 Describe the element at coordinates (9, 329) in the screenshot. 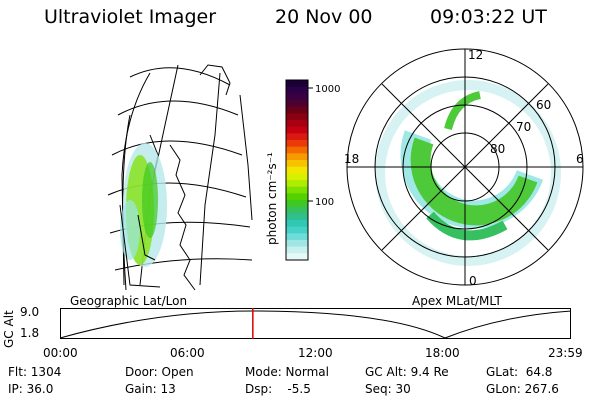

I see `timeline-ylabel: GC Alt` at that location.